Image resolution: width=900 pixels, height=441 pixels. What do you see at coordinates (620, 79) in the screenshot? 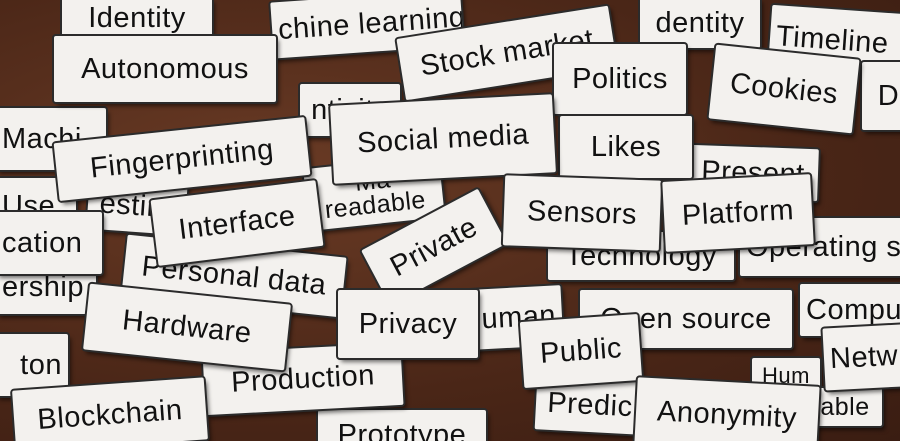
I see `magnet-politics: Politics` at bounding box center [620, 79].